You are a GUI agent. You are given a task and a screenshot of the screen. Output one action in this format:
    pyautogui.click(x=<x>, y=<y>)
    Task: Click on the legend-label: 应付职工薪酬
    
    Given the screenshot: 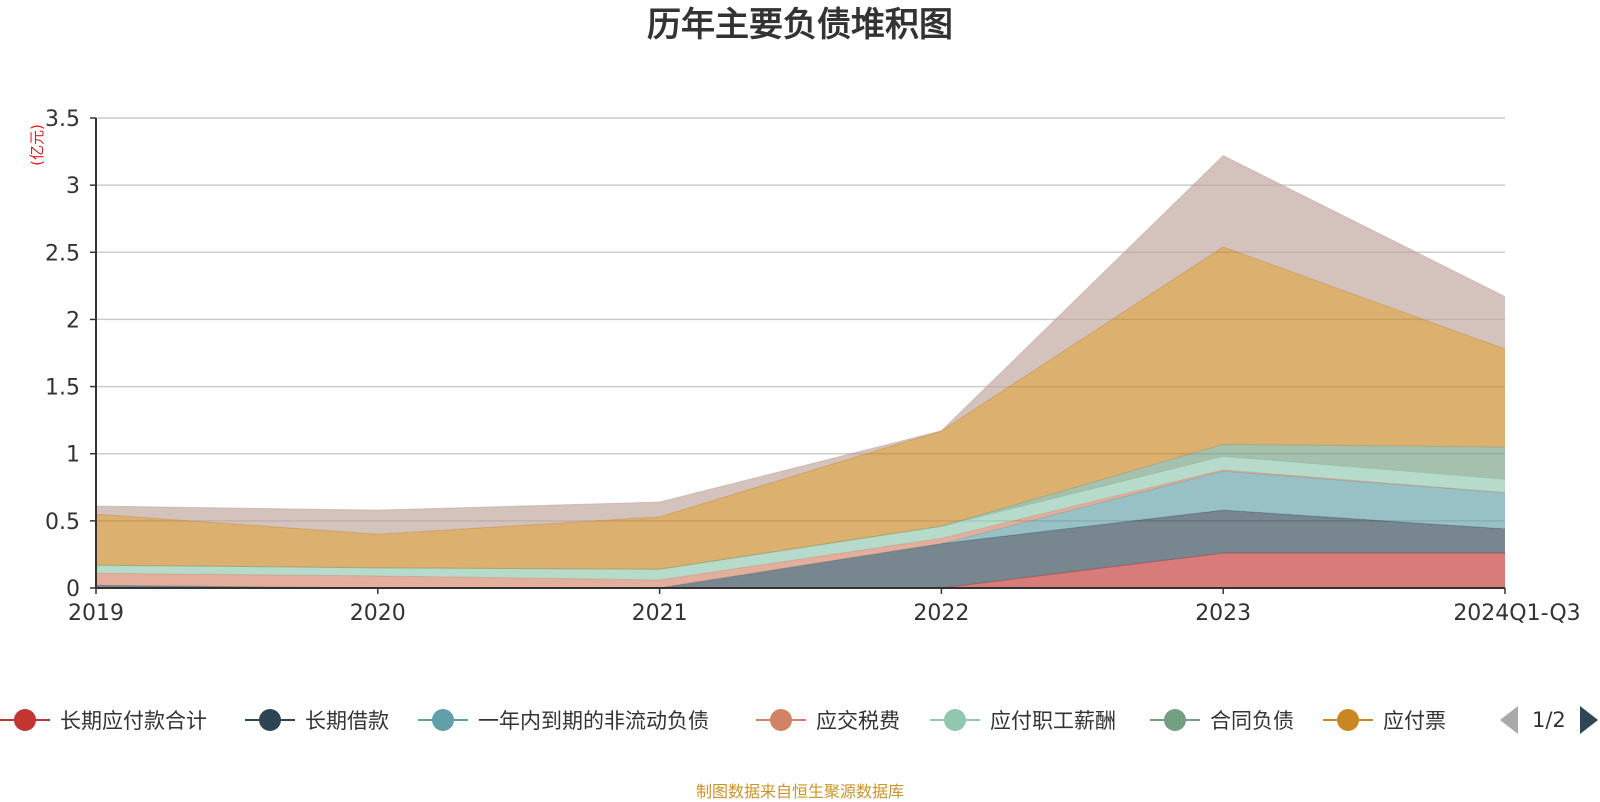 What is the action you would take?
    pyautogui.click(x=1053, y=721)
    